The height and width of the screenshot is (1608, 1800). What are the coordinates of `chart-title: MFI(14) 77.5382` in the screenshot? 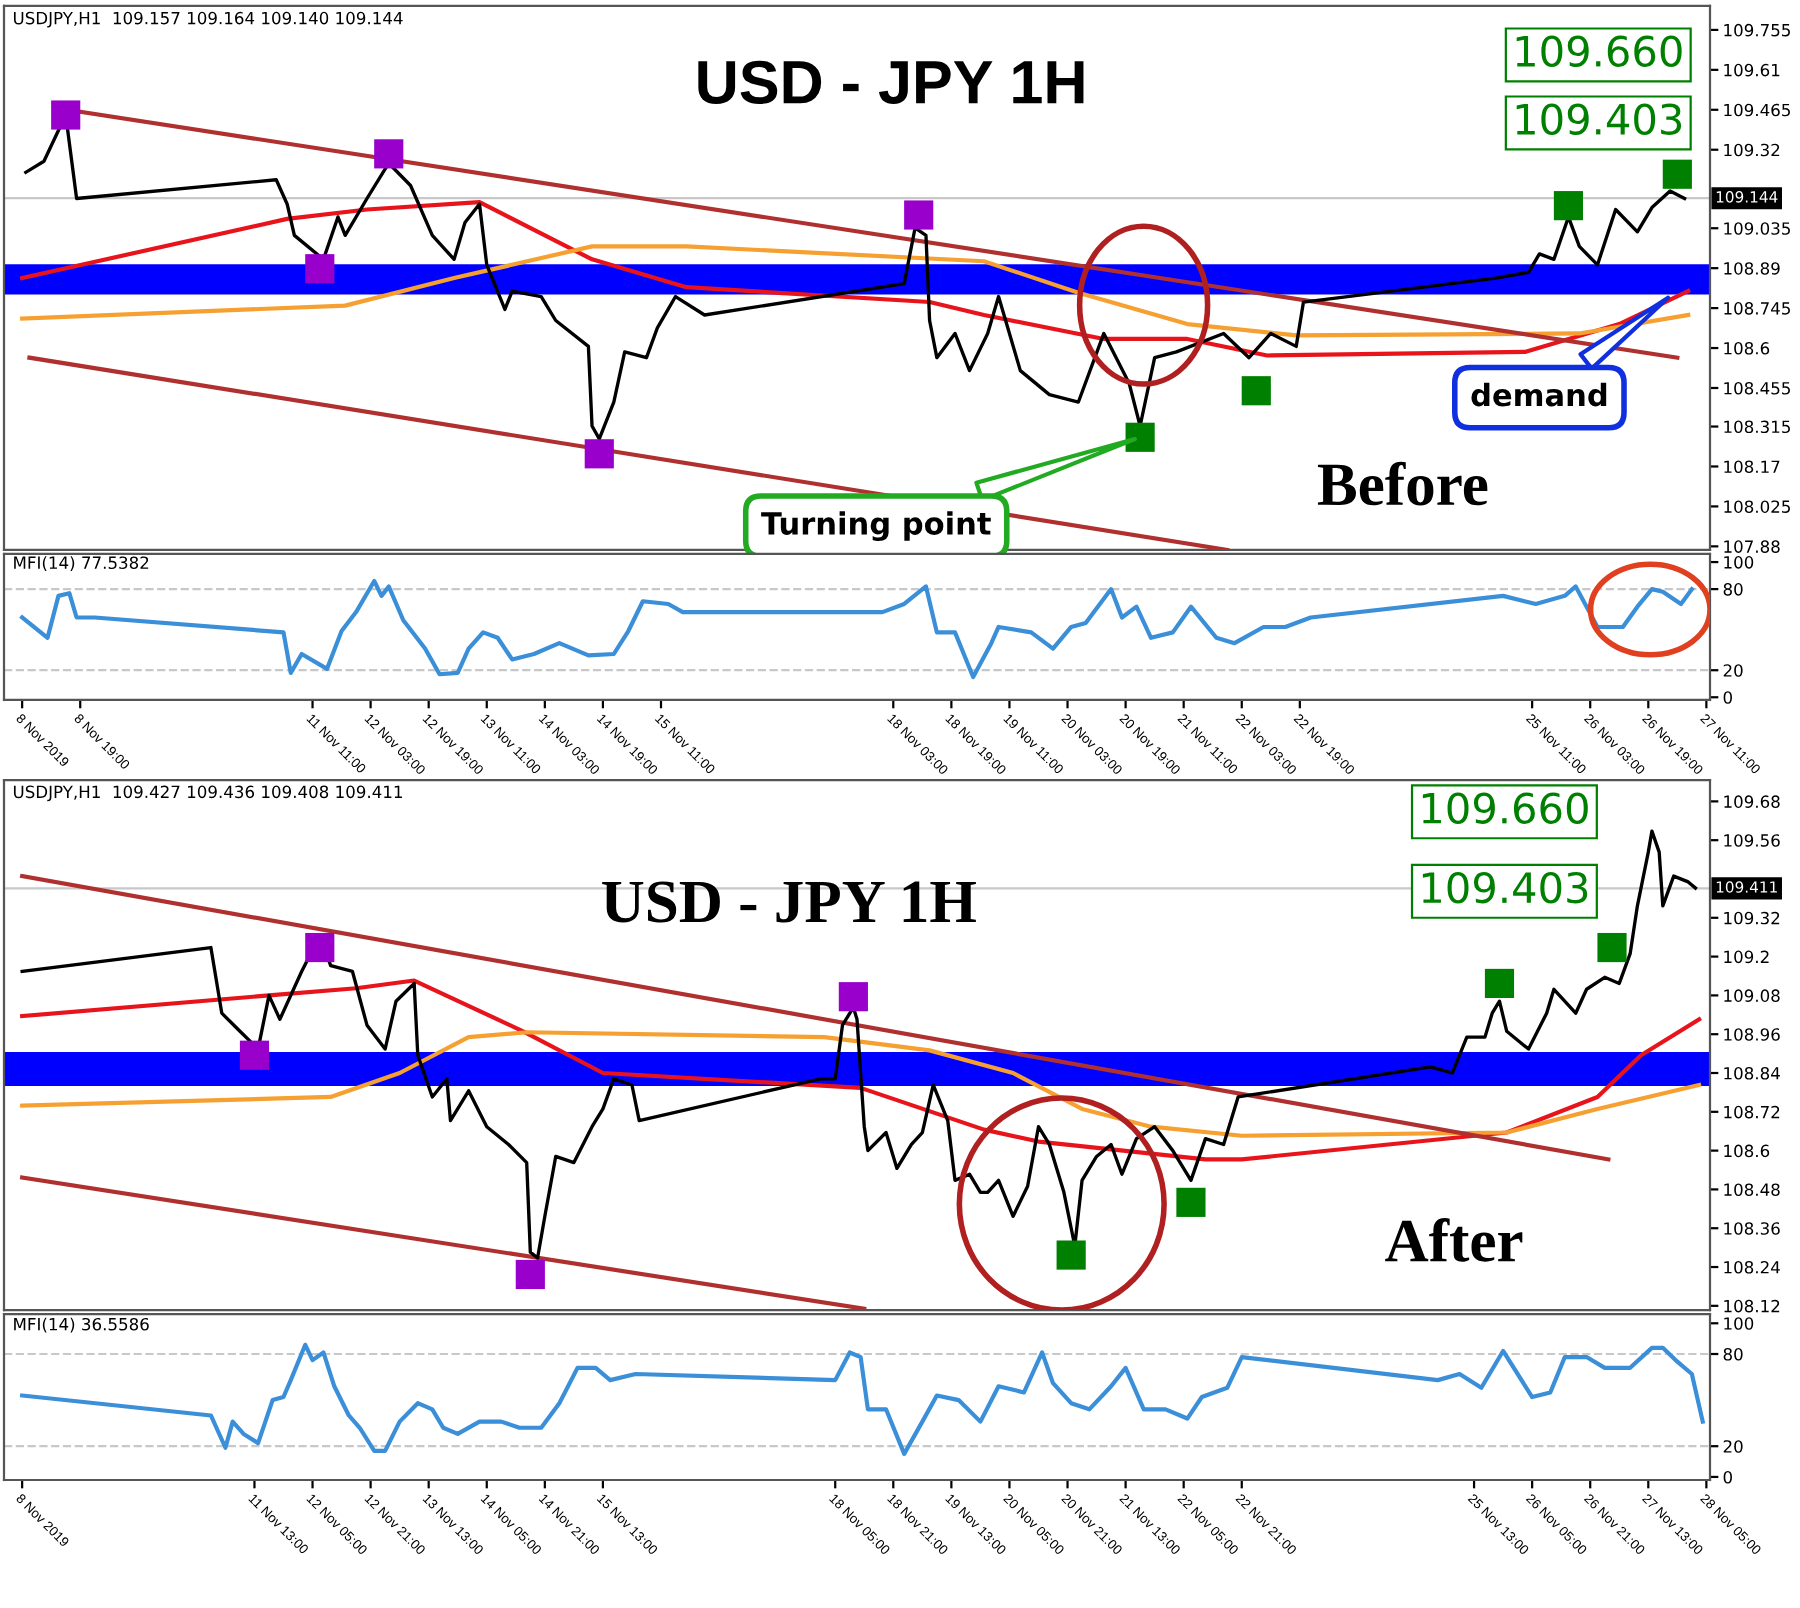 It's located at (81, 563).